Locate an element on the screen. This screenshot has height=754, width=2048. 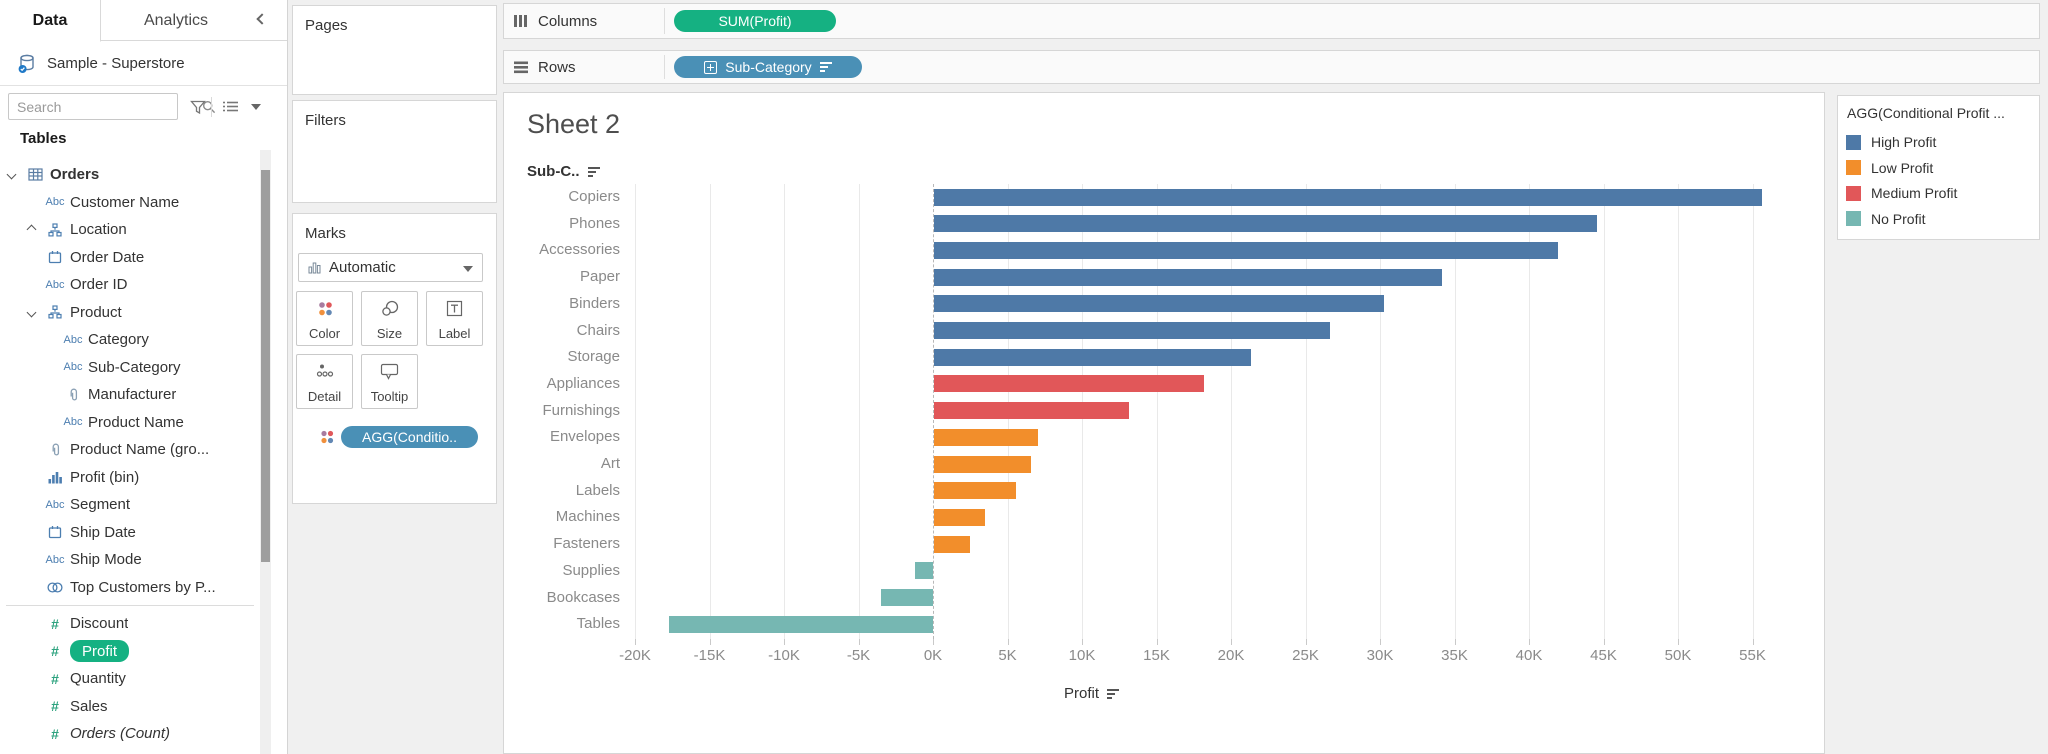
field-discount: # Discount is located at coordinates (129, 624).